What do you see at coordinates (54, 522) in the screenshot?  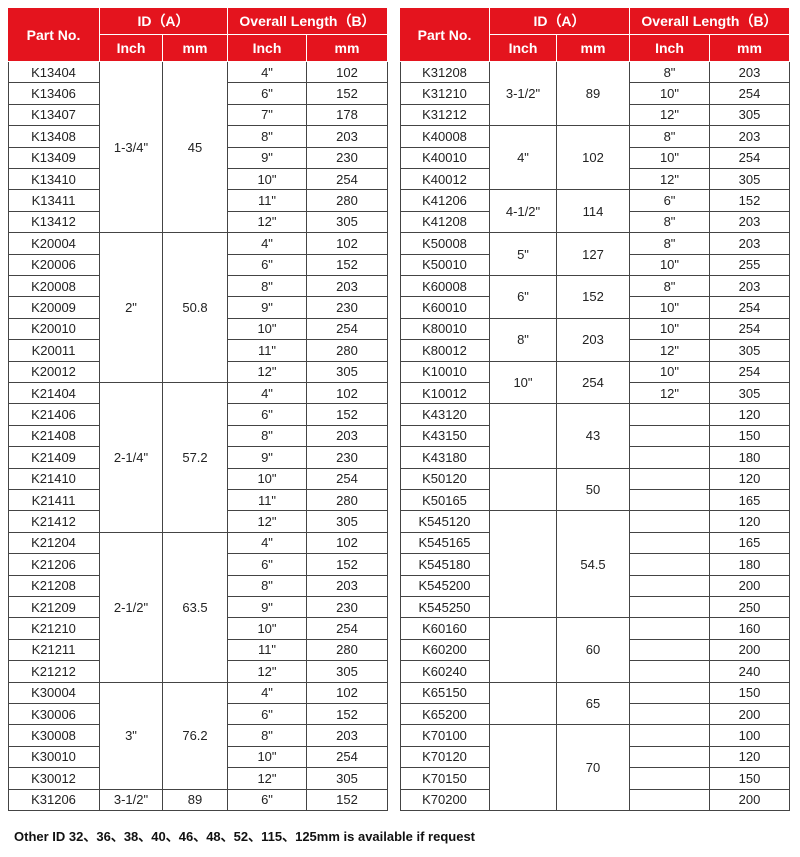 I see `part-cell: K21412` at bounding box center [54, 522].